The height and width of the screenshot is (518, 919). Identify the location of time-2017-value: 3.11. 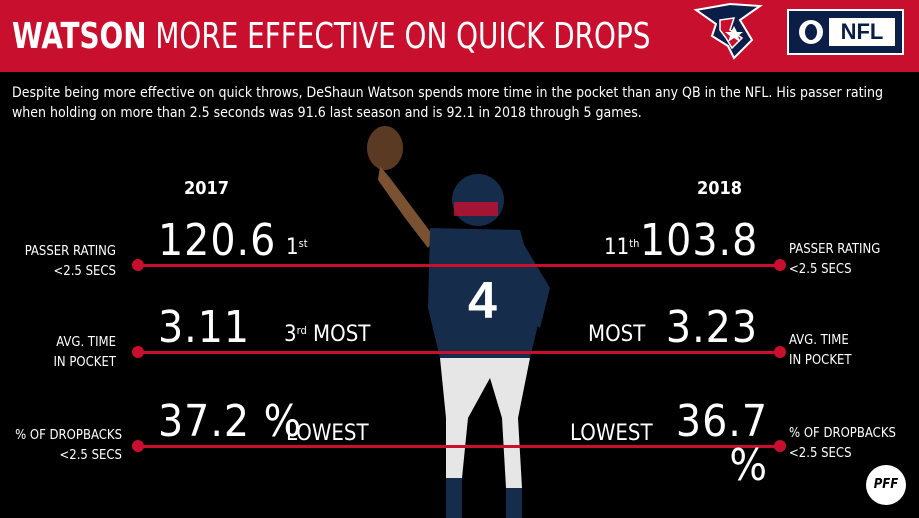
(204, 327).